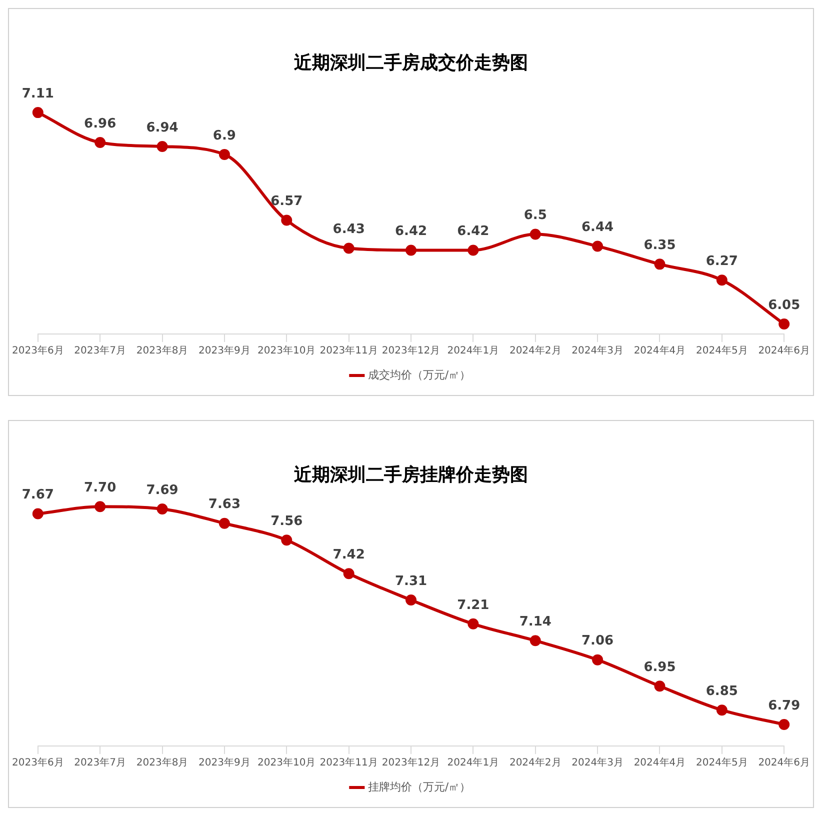  Describe the element at coordinates (660, 668) in the screenshot. I see `data-label: 6.95` at that location.